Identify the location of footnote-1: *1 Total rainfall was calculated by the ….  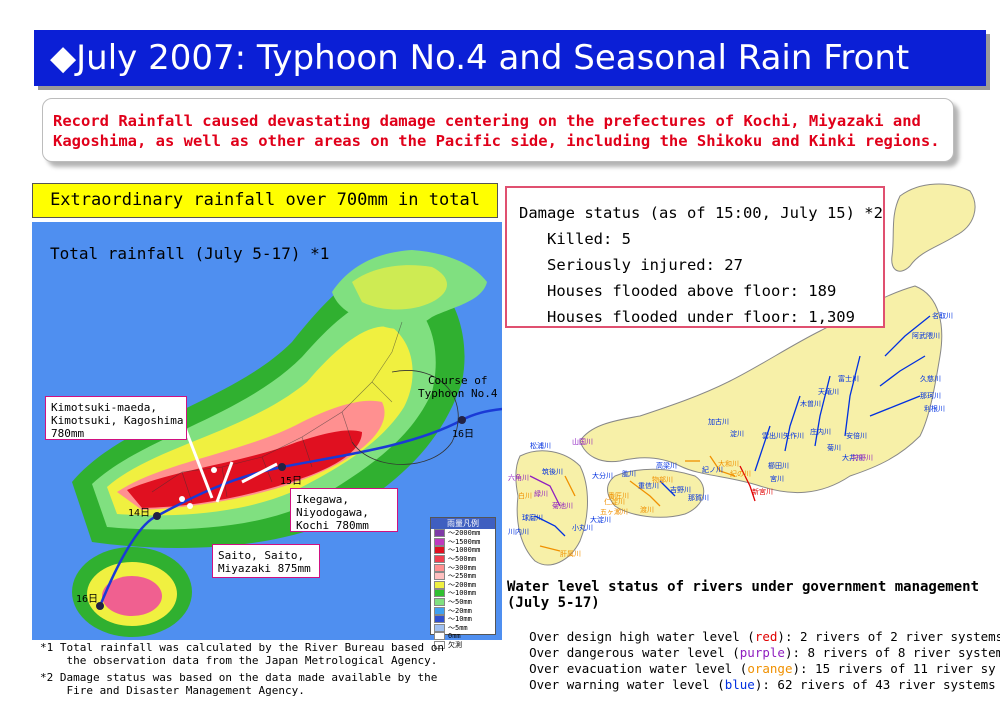
(242, 654).